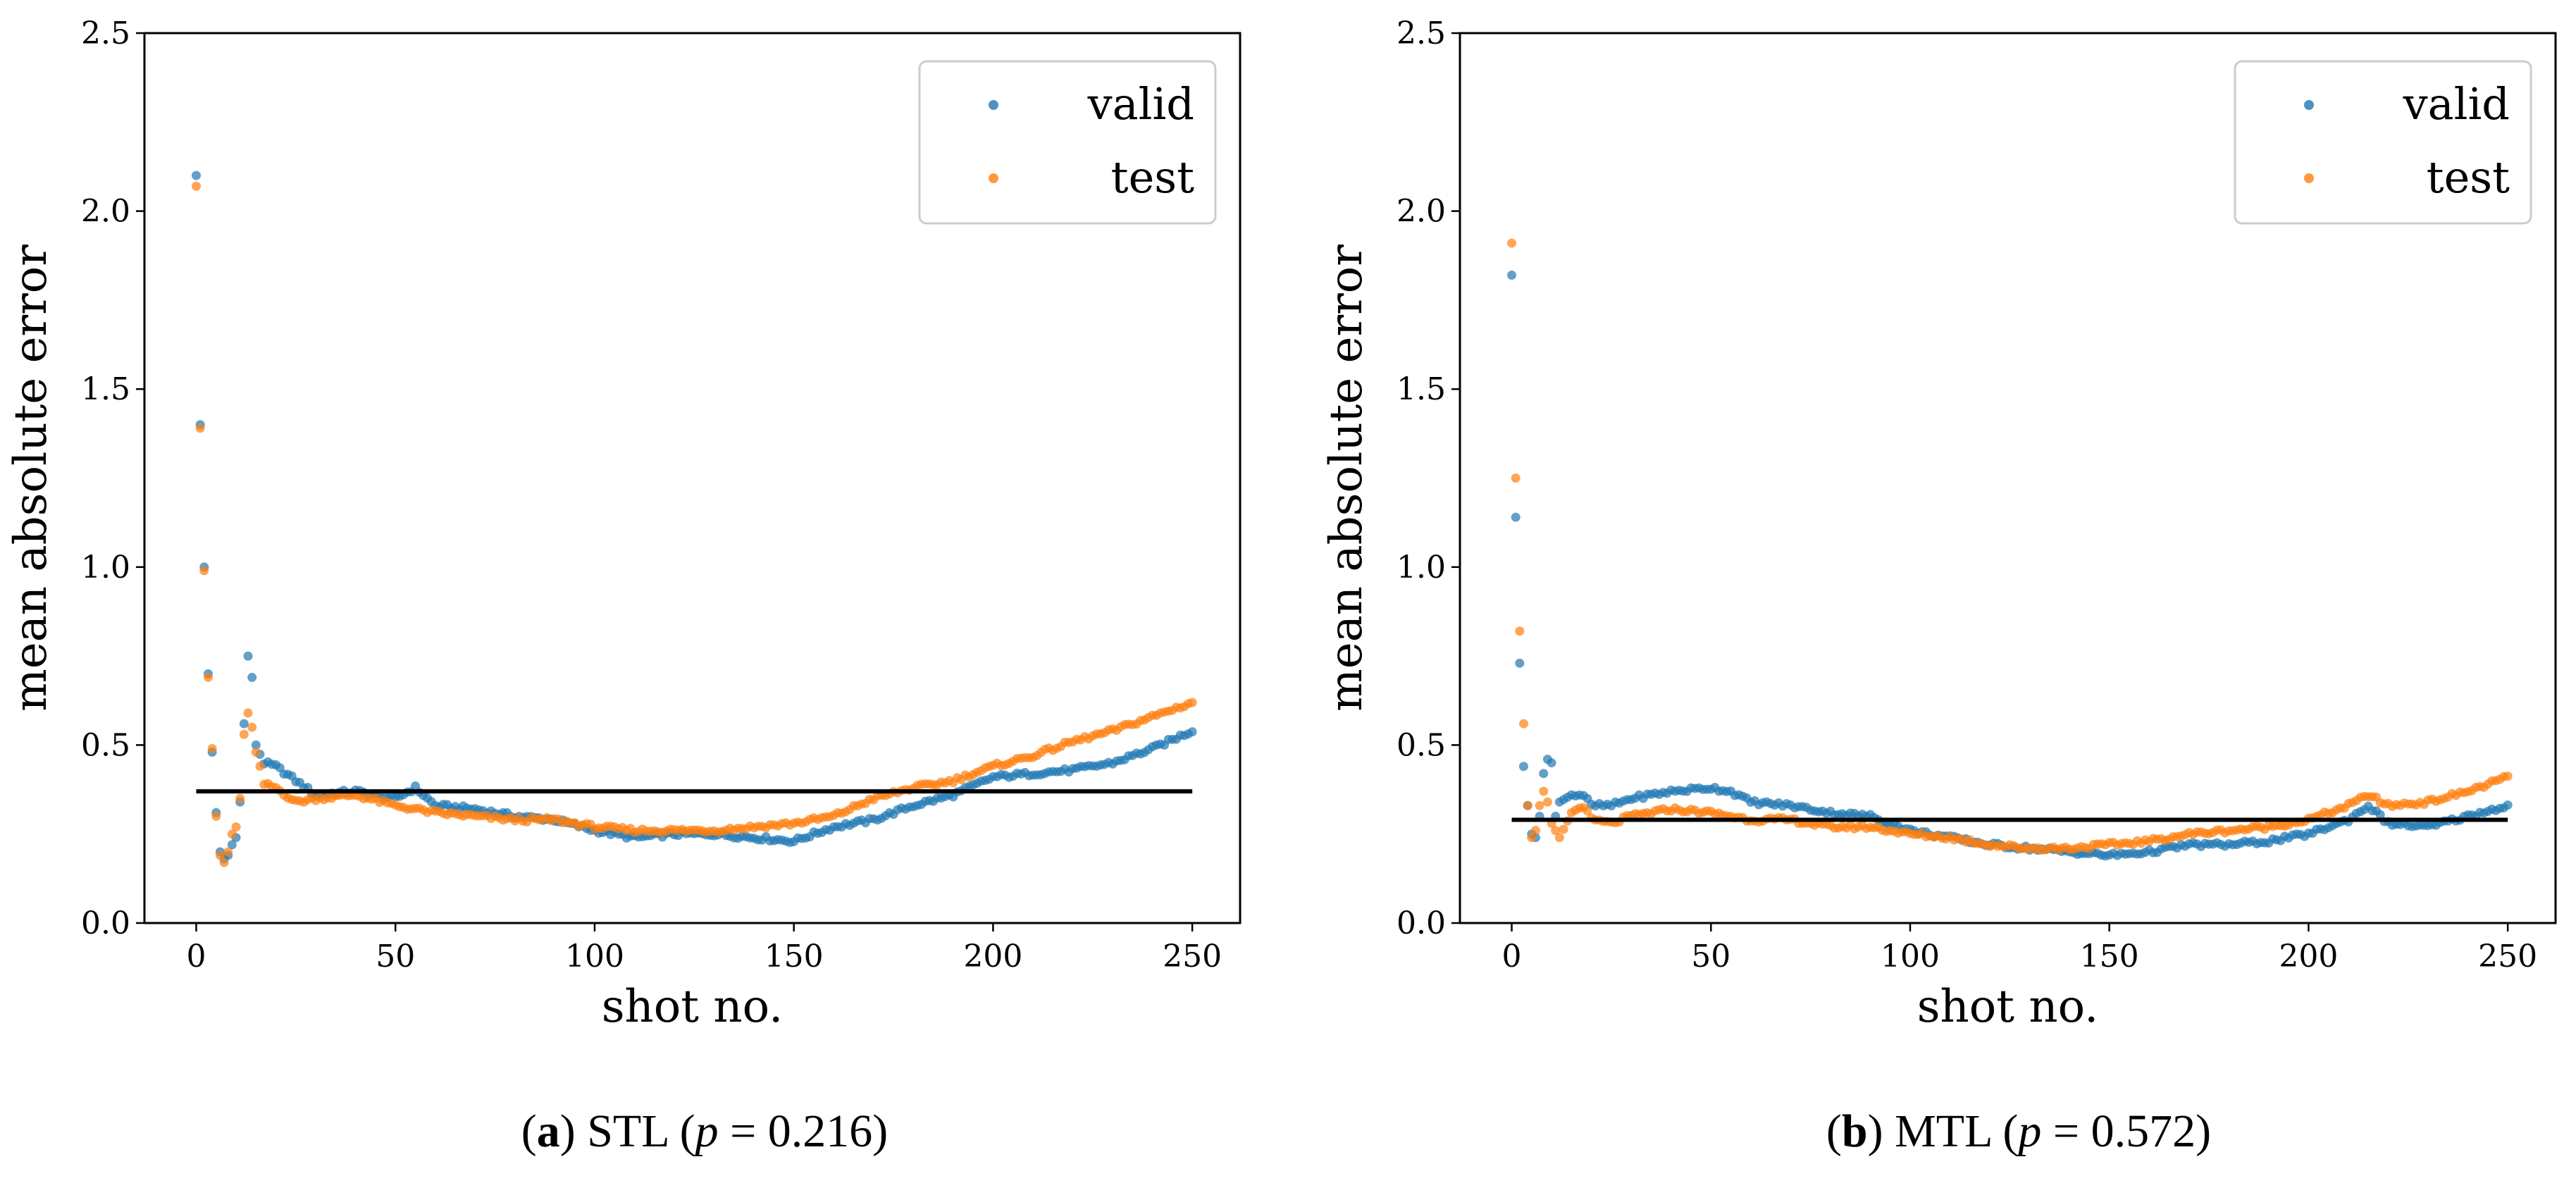 This screenshot has width=2576, height=1195. I want to click on caption-a: (a) STL (p = 0.216), so click(704, 1131).